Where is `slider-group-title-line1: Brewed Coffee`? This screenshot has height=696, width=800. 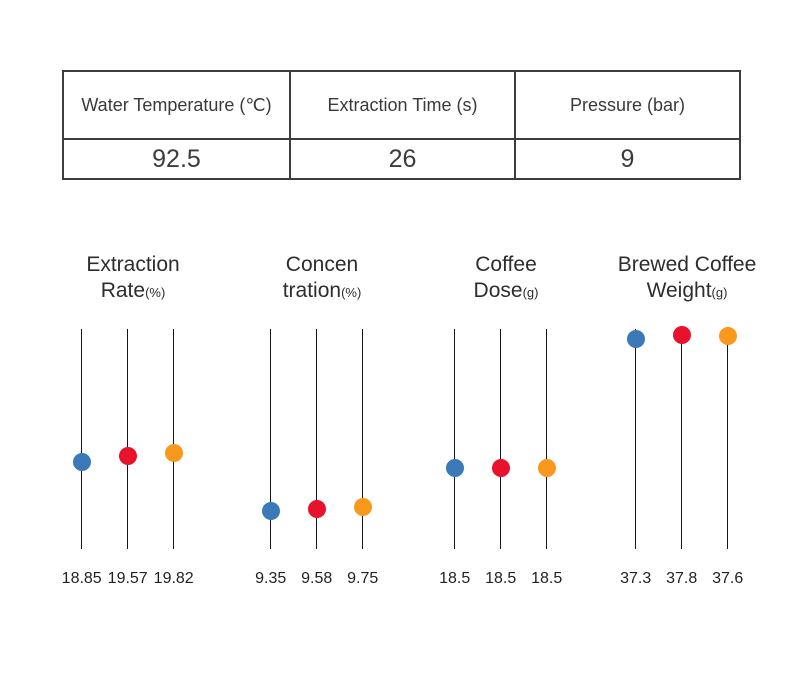 slider-group-title-line1: Brewed Coffee is located at coordinates (687, 264).